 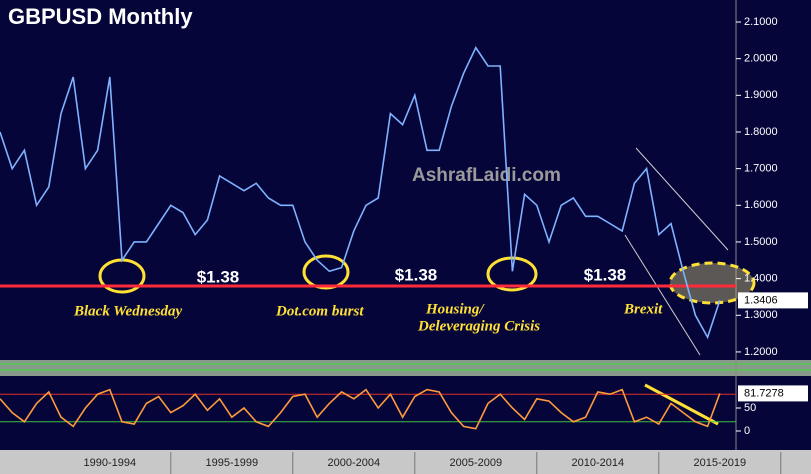 I want to click on x-tick-label: 2005-2009, so click(x=475, y=463).